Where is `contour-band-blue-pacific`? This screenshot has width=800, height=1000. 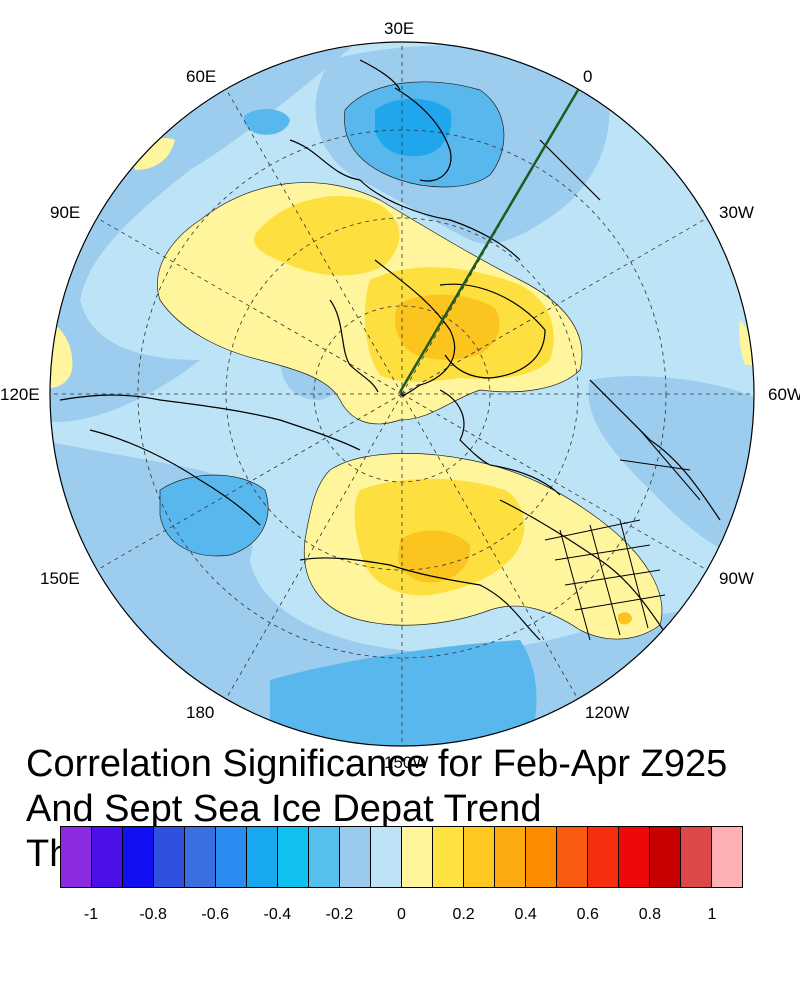
contour-band-blue-pacific is located at coordinates (403, 693).